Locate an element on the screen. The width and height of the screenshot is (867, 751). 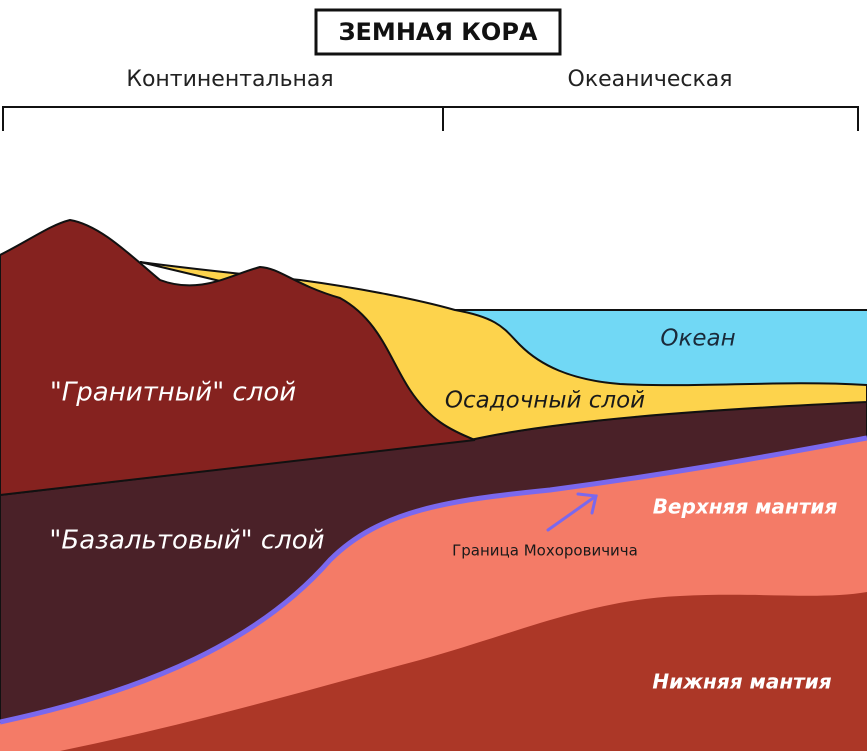
layer-label: "Гранитный" слой is located at coordinates (173, 393).